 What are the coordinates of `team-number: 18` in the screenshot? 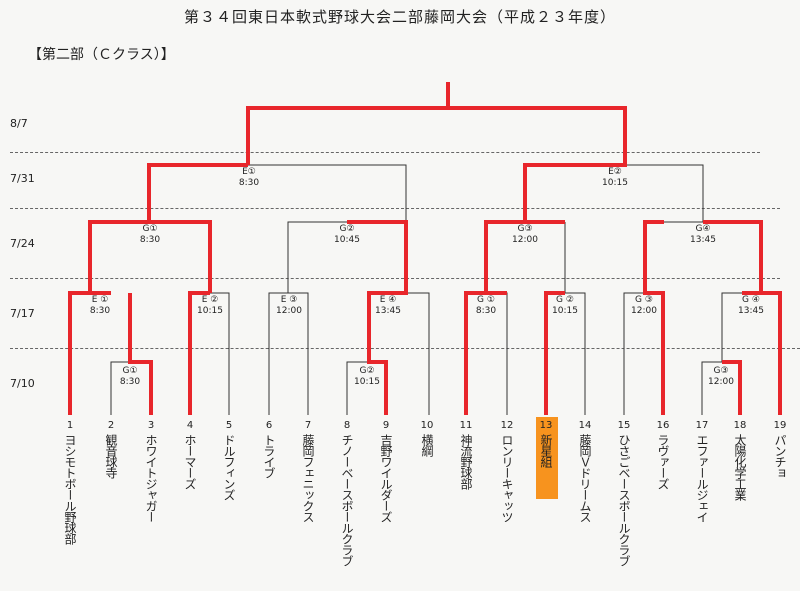 It's located at (740, 425).